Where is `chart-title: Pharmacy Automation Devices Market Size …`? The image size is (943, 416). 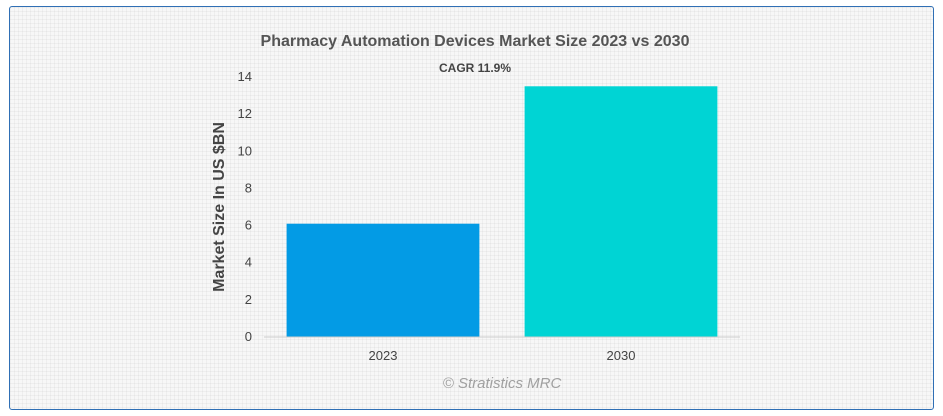
chart-title: Pharmacy Automation Devices Market Size … is located at coordinates (475, 41).